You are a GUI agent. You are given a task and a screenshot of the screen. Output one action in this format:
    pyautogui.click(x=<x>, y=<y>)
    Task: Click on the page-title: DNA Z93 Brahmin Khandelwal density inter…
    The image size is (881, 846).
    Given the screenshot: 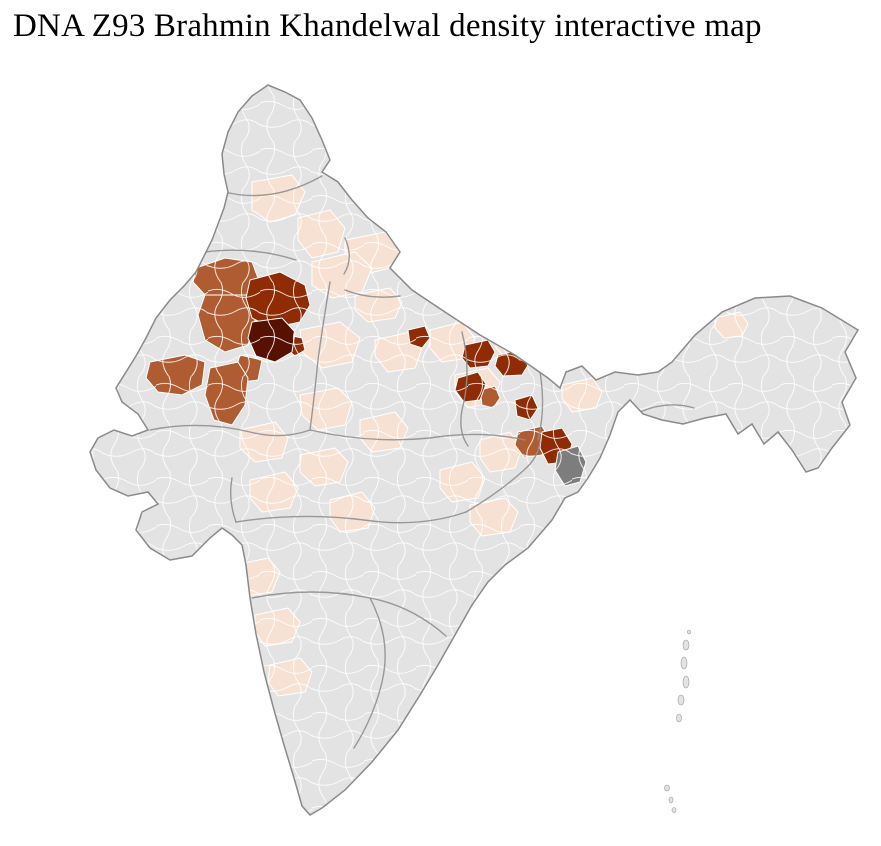 What is the action you would take?
    pyautogui.click(x=387, y=26)
    